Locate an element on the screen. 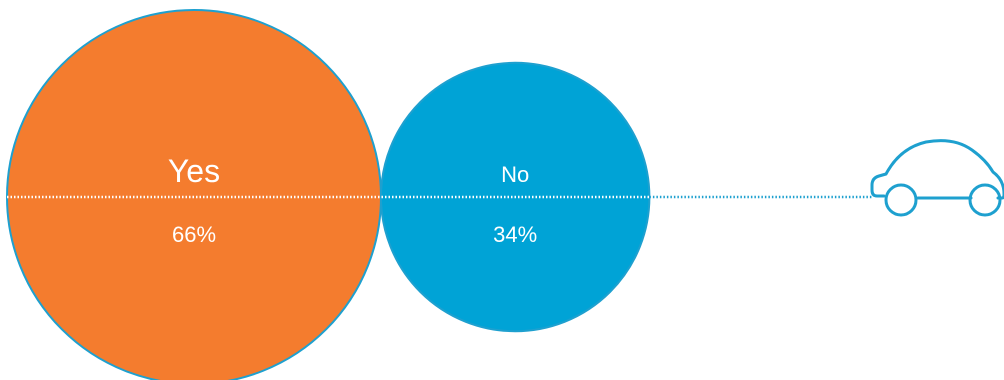 This screenshot has height=380, width=1004. bubble-value-yes: 66% is located at coordinates (194, 234).